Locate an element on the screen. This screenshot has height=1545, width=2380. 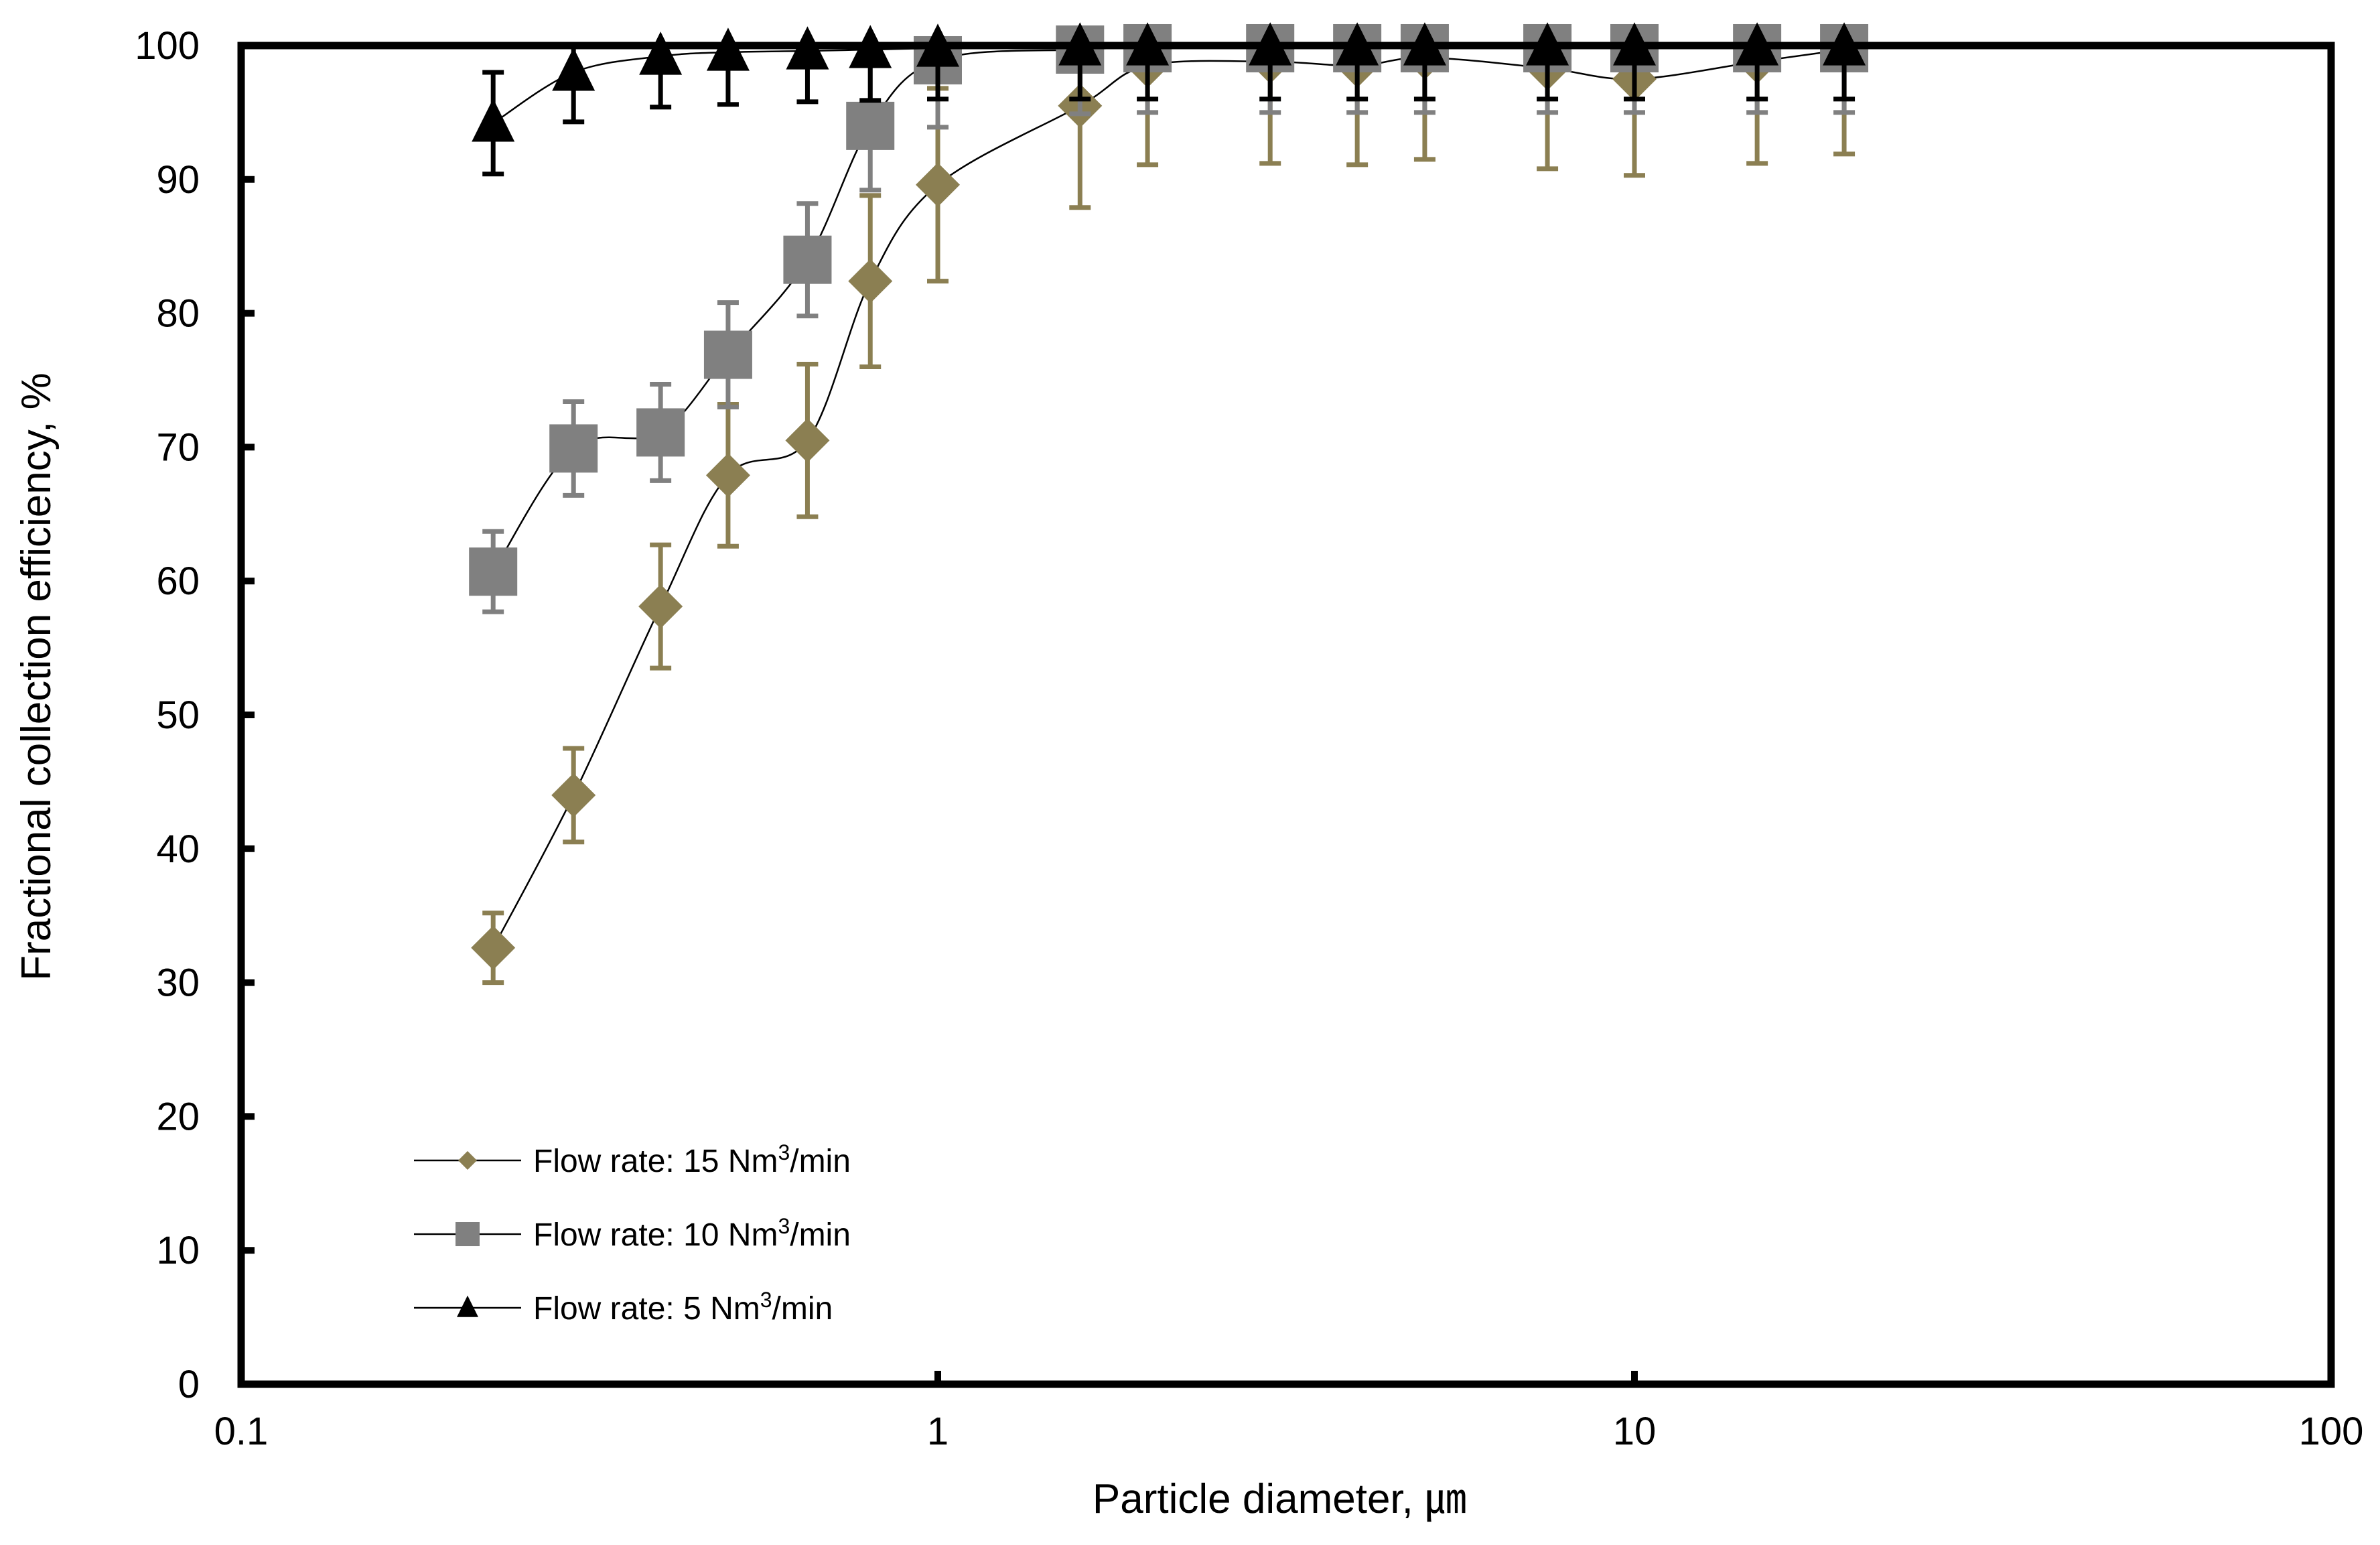
y-tick-label: 10 is located at coordinates (178, 1250).